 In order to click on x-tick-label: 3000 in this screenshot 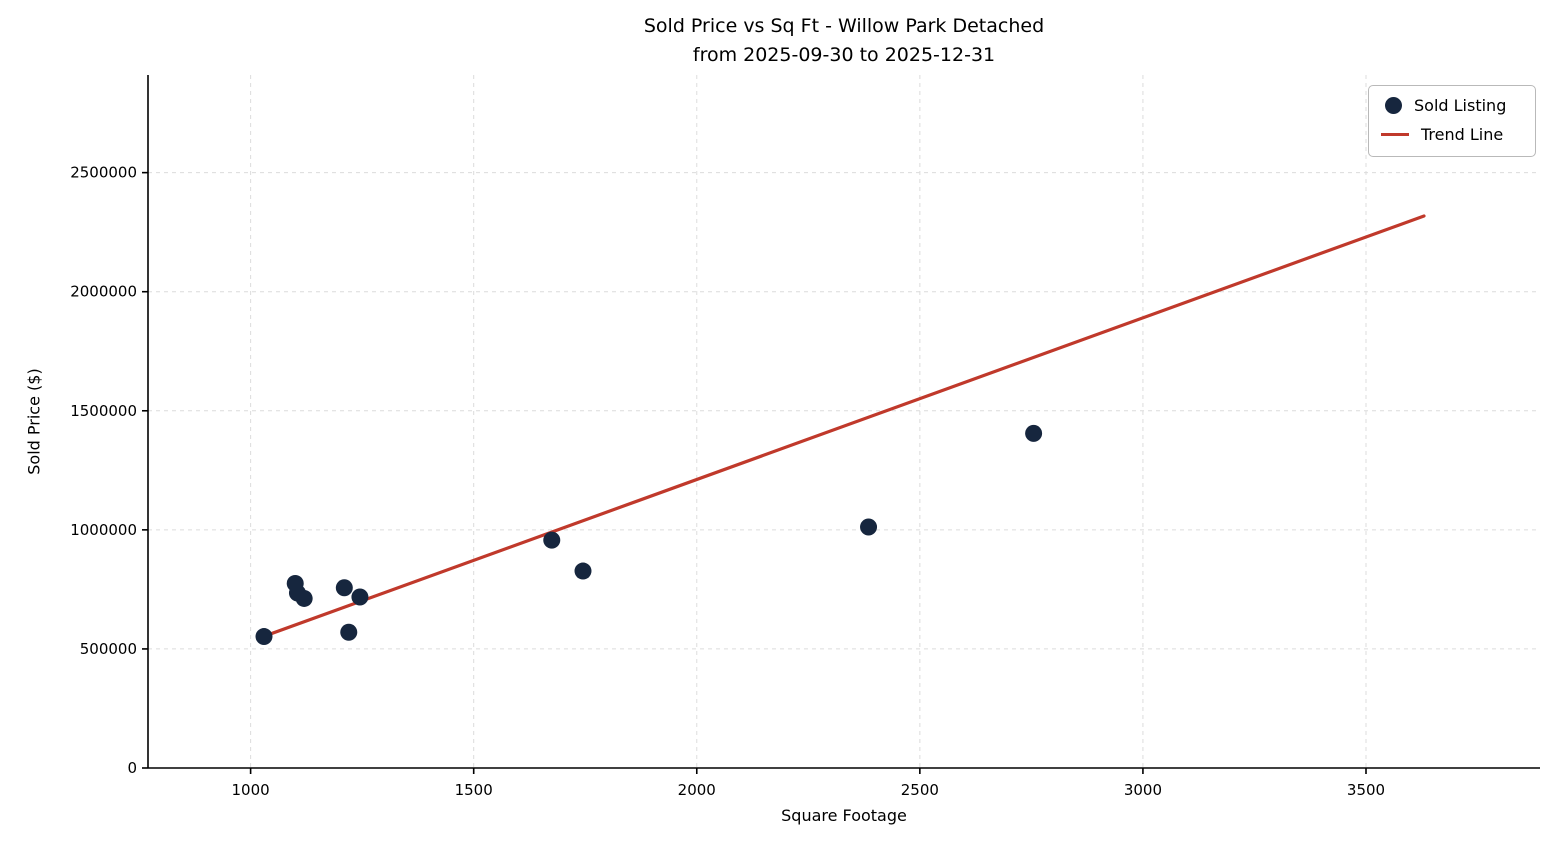, I will do `click(1143, 790)`.